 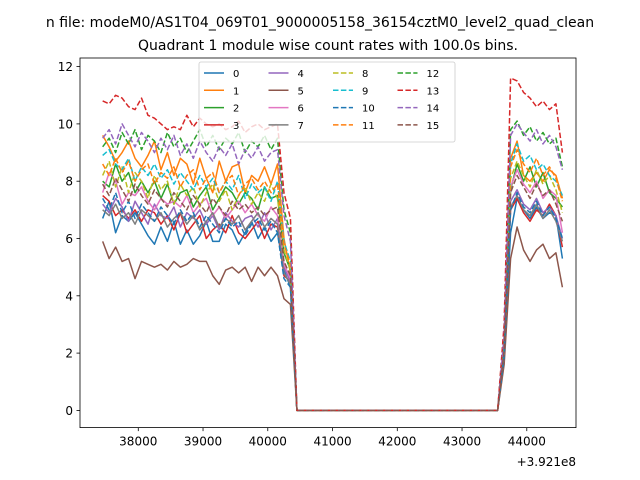 I want to click on legend-label-7: 7, so click(x=301, y=126).